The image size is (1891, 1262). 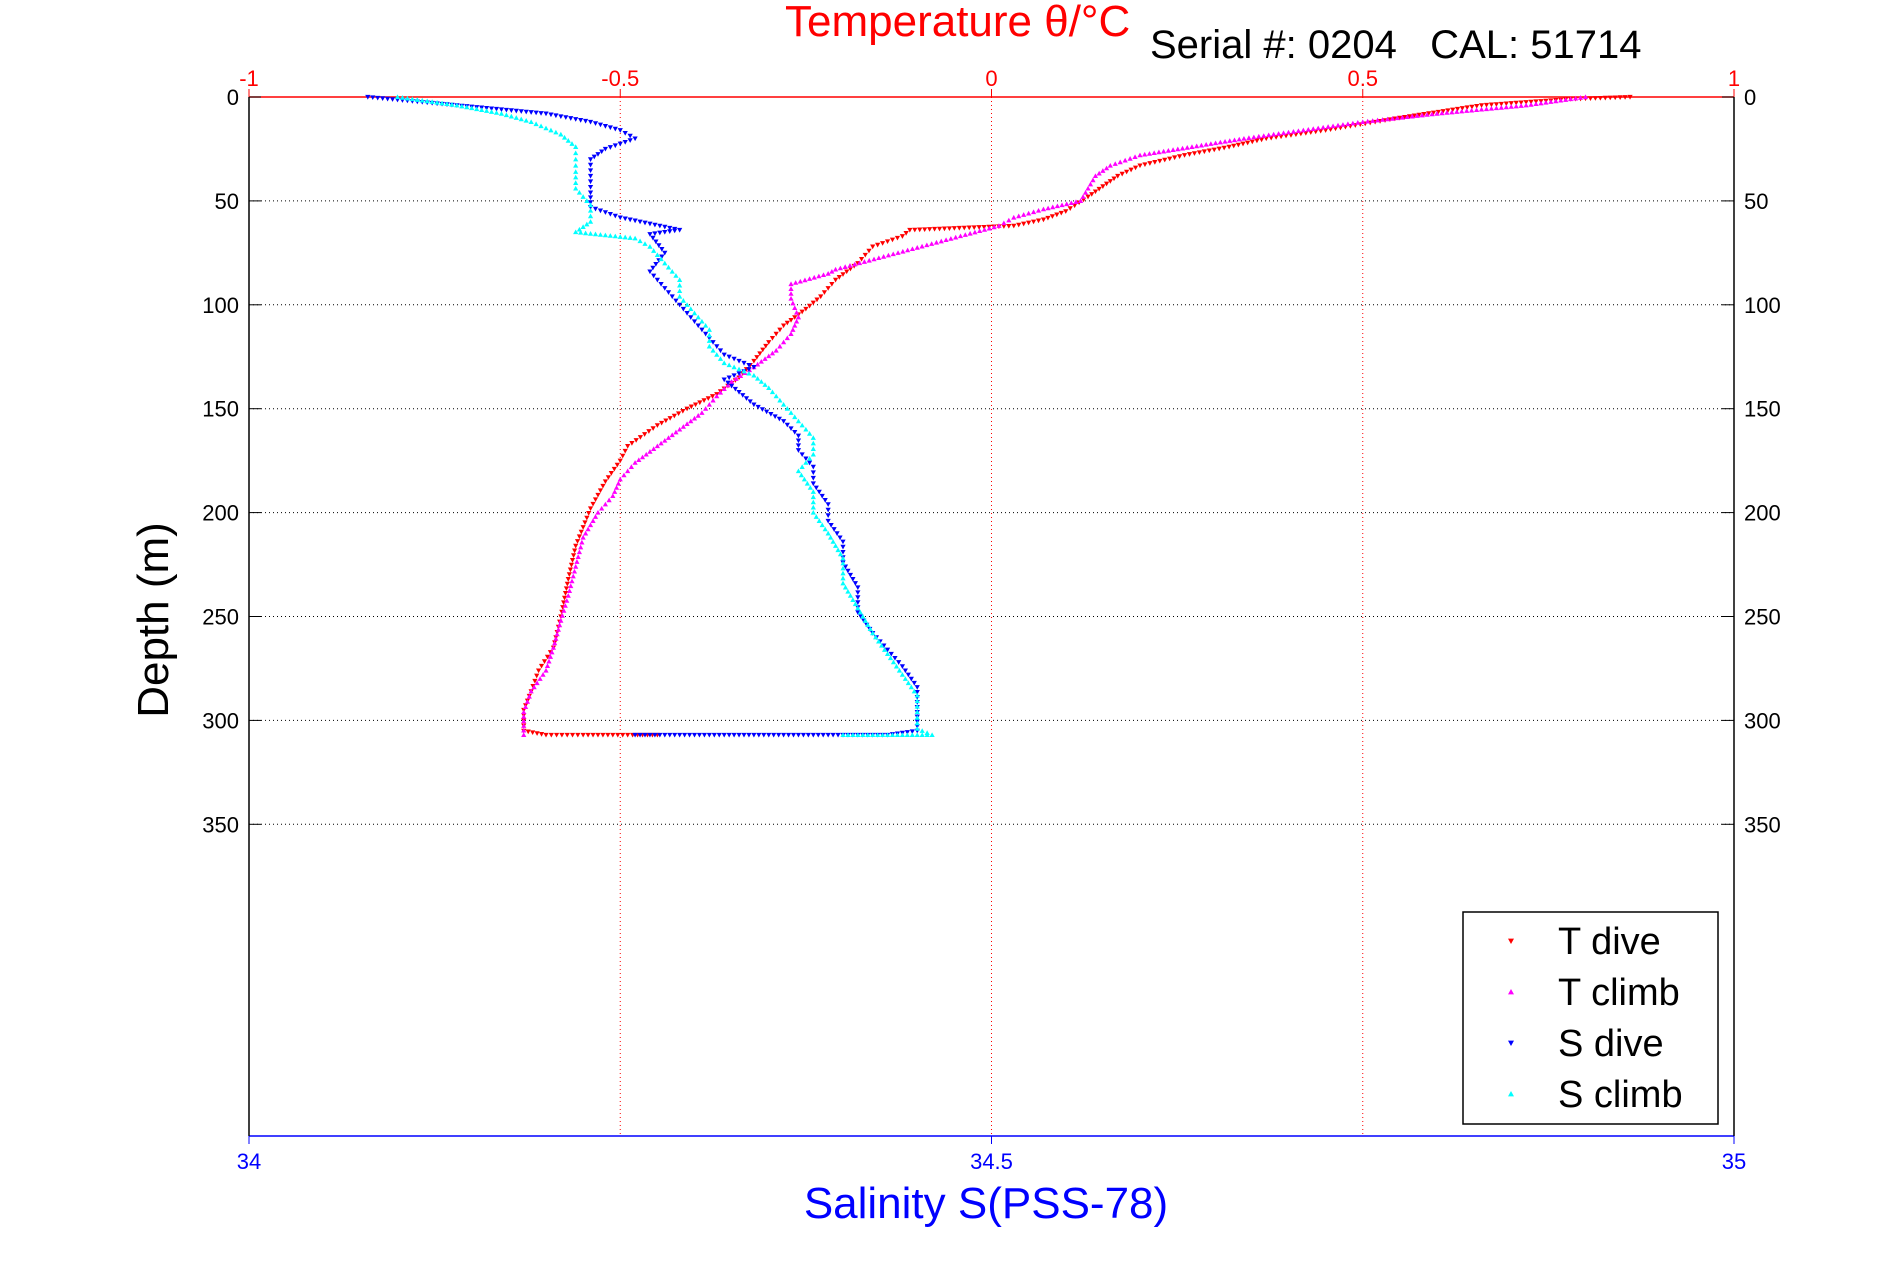 What do you see at coordinates (986, 1203) in the screenshot?
I see `x-axis-label-bottom: Salinity S(PSS-78)` at bounding box center [986, 1203].